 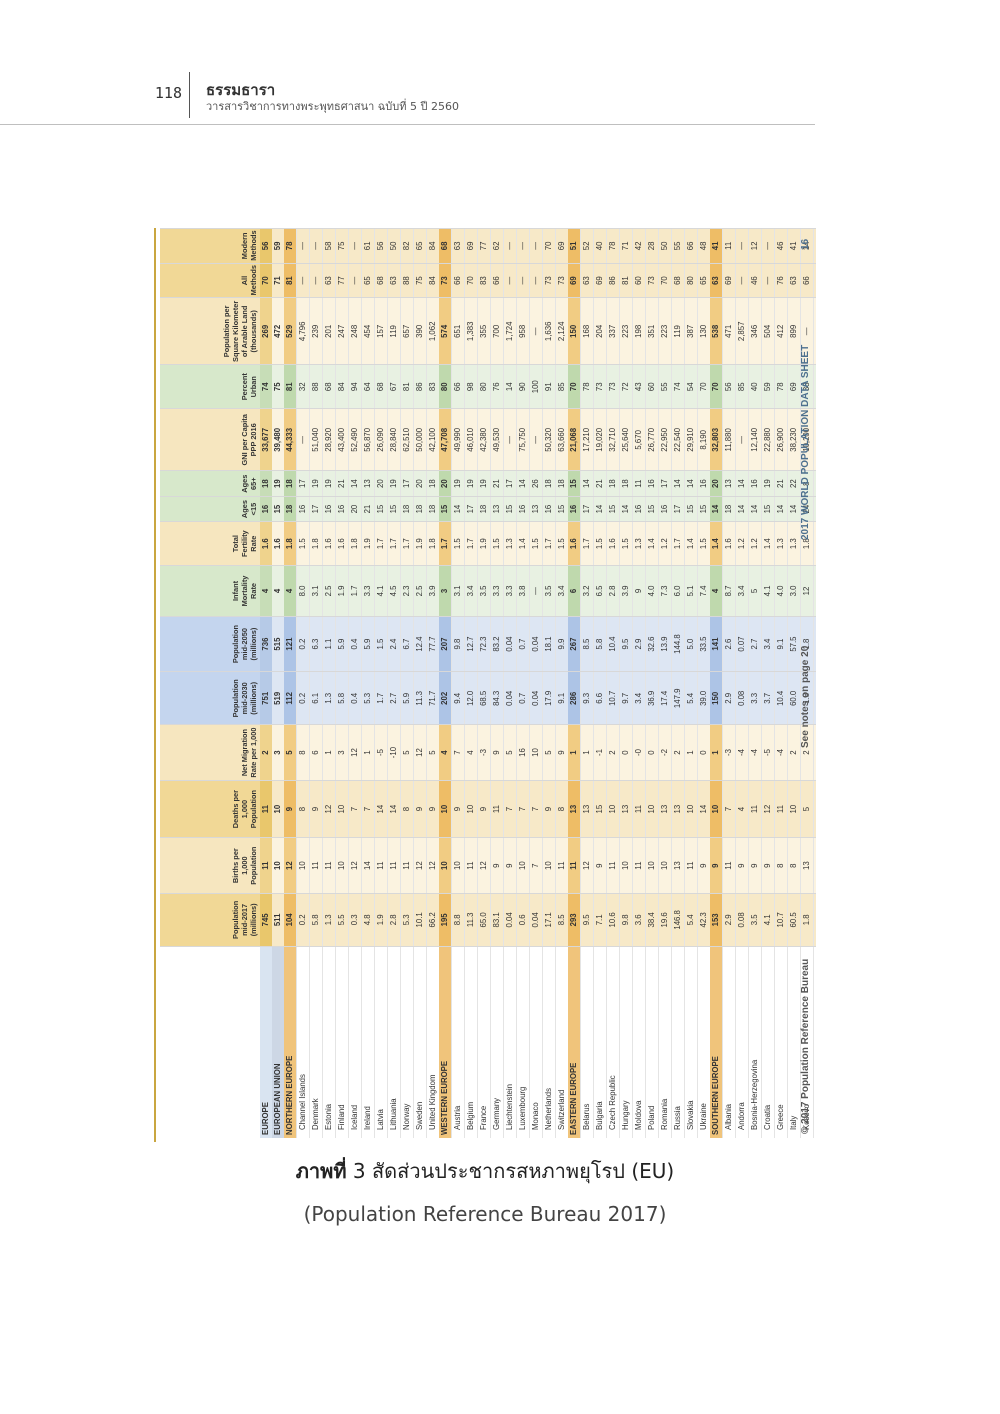 What do you see at coordinates (407, 386) in the screenshot?
I see `table-cell: 81` at bounding box center [407, 386].